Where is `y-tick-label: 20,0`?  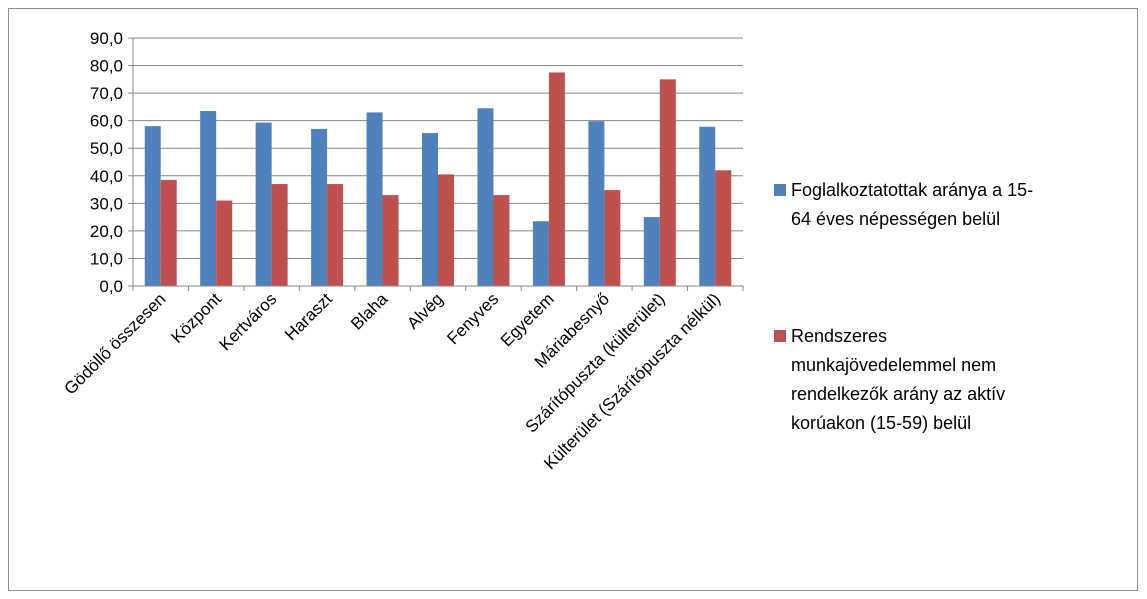
y-tick-label: 20,0 is located at coordinates (106, 231).